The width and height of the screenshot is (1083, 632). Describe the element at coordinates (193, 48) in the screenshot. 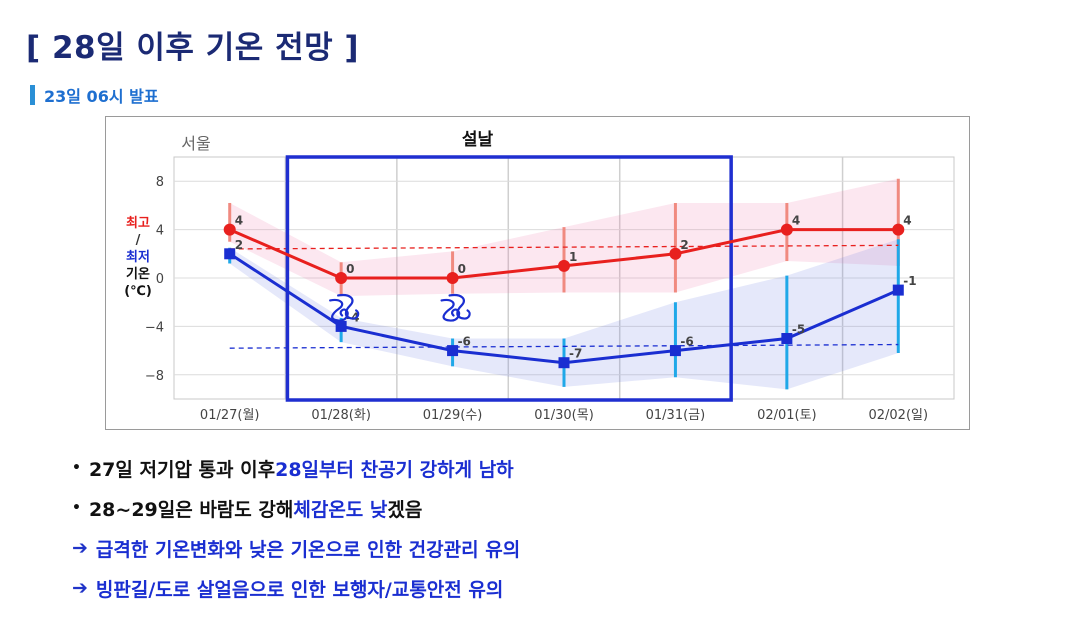

I see `page-title: [ 28일 이후 기온 전망 ]` at that location.